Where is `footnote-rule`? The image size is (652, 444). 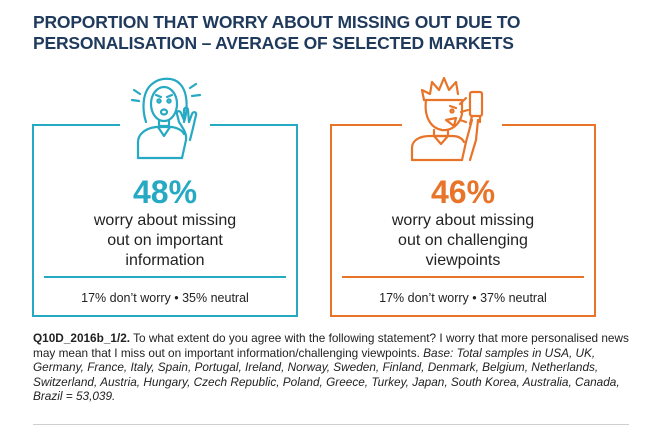 footnote-rule is located at coordinates (331, 424).